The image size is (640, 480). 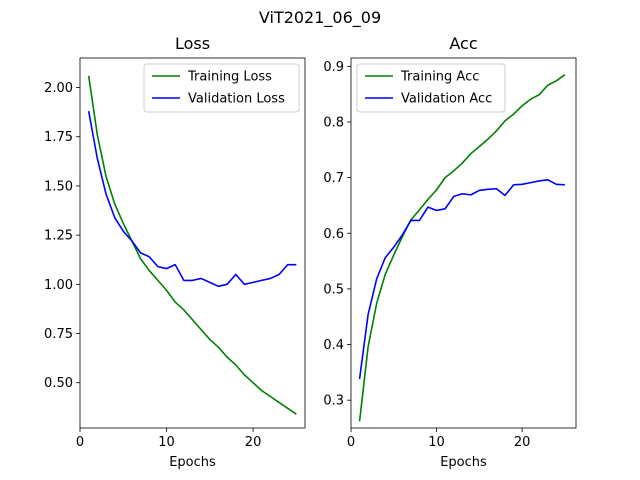 I want to click on subplot-title: Loss, so click(x=192, y=43).